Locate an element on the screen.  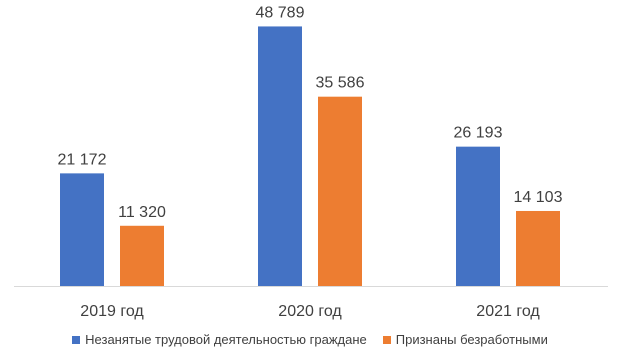
data-label-series-1-cat-2: 48 789 is located at coordinates (280, 12).